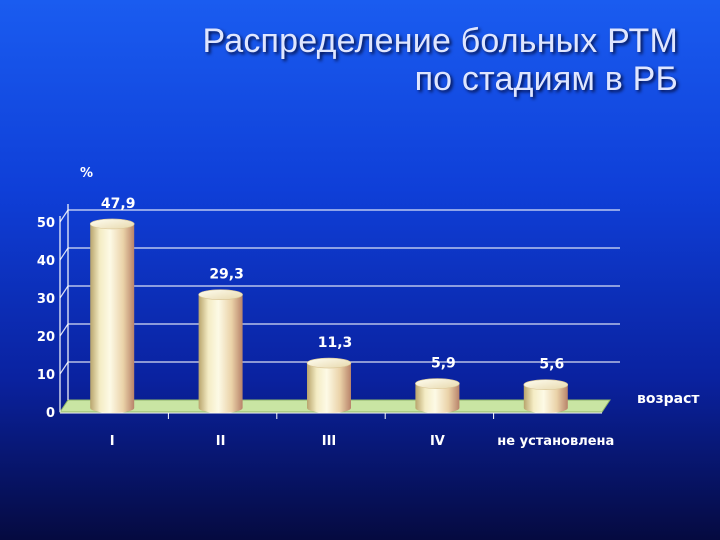 The height and width of the screenshot is (540, 720). Describe the element at coordinates (440, 41) in the screenshot. I see `slide-title-line-1: Распределение больных РТМ` at that location.